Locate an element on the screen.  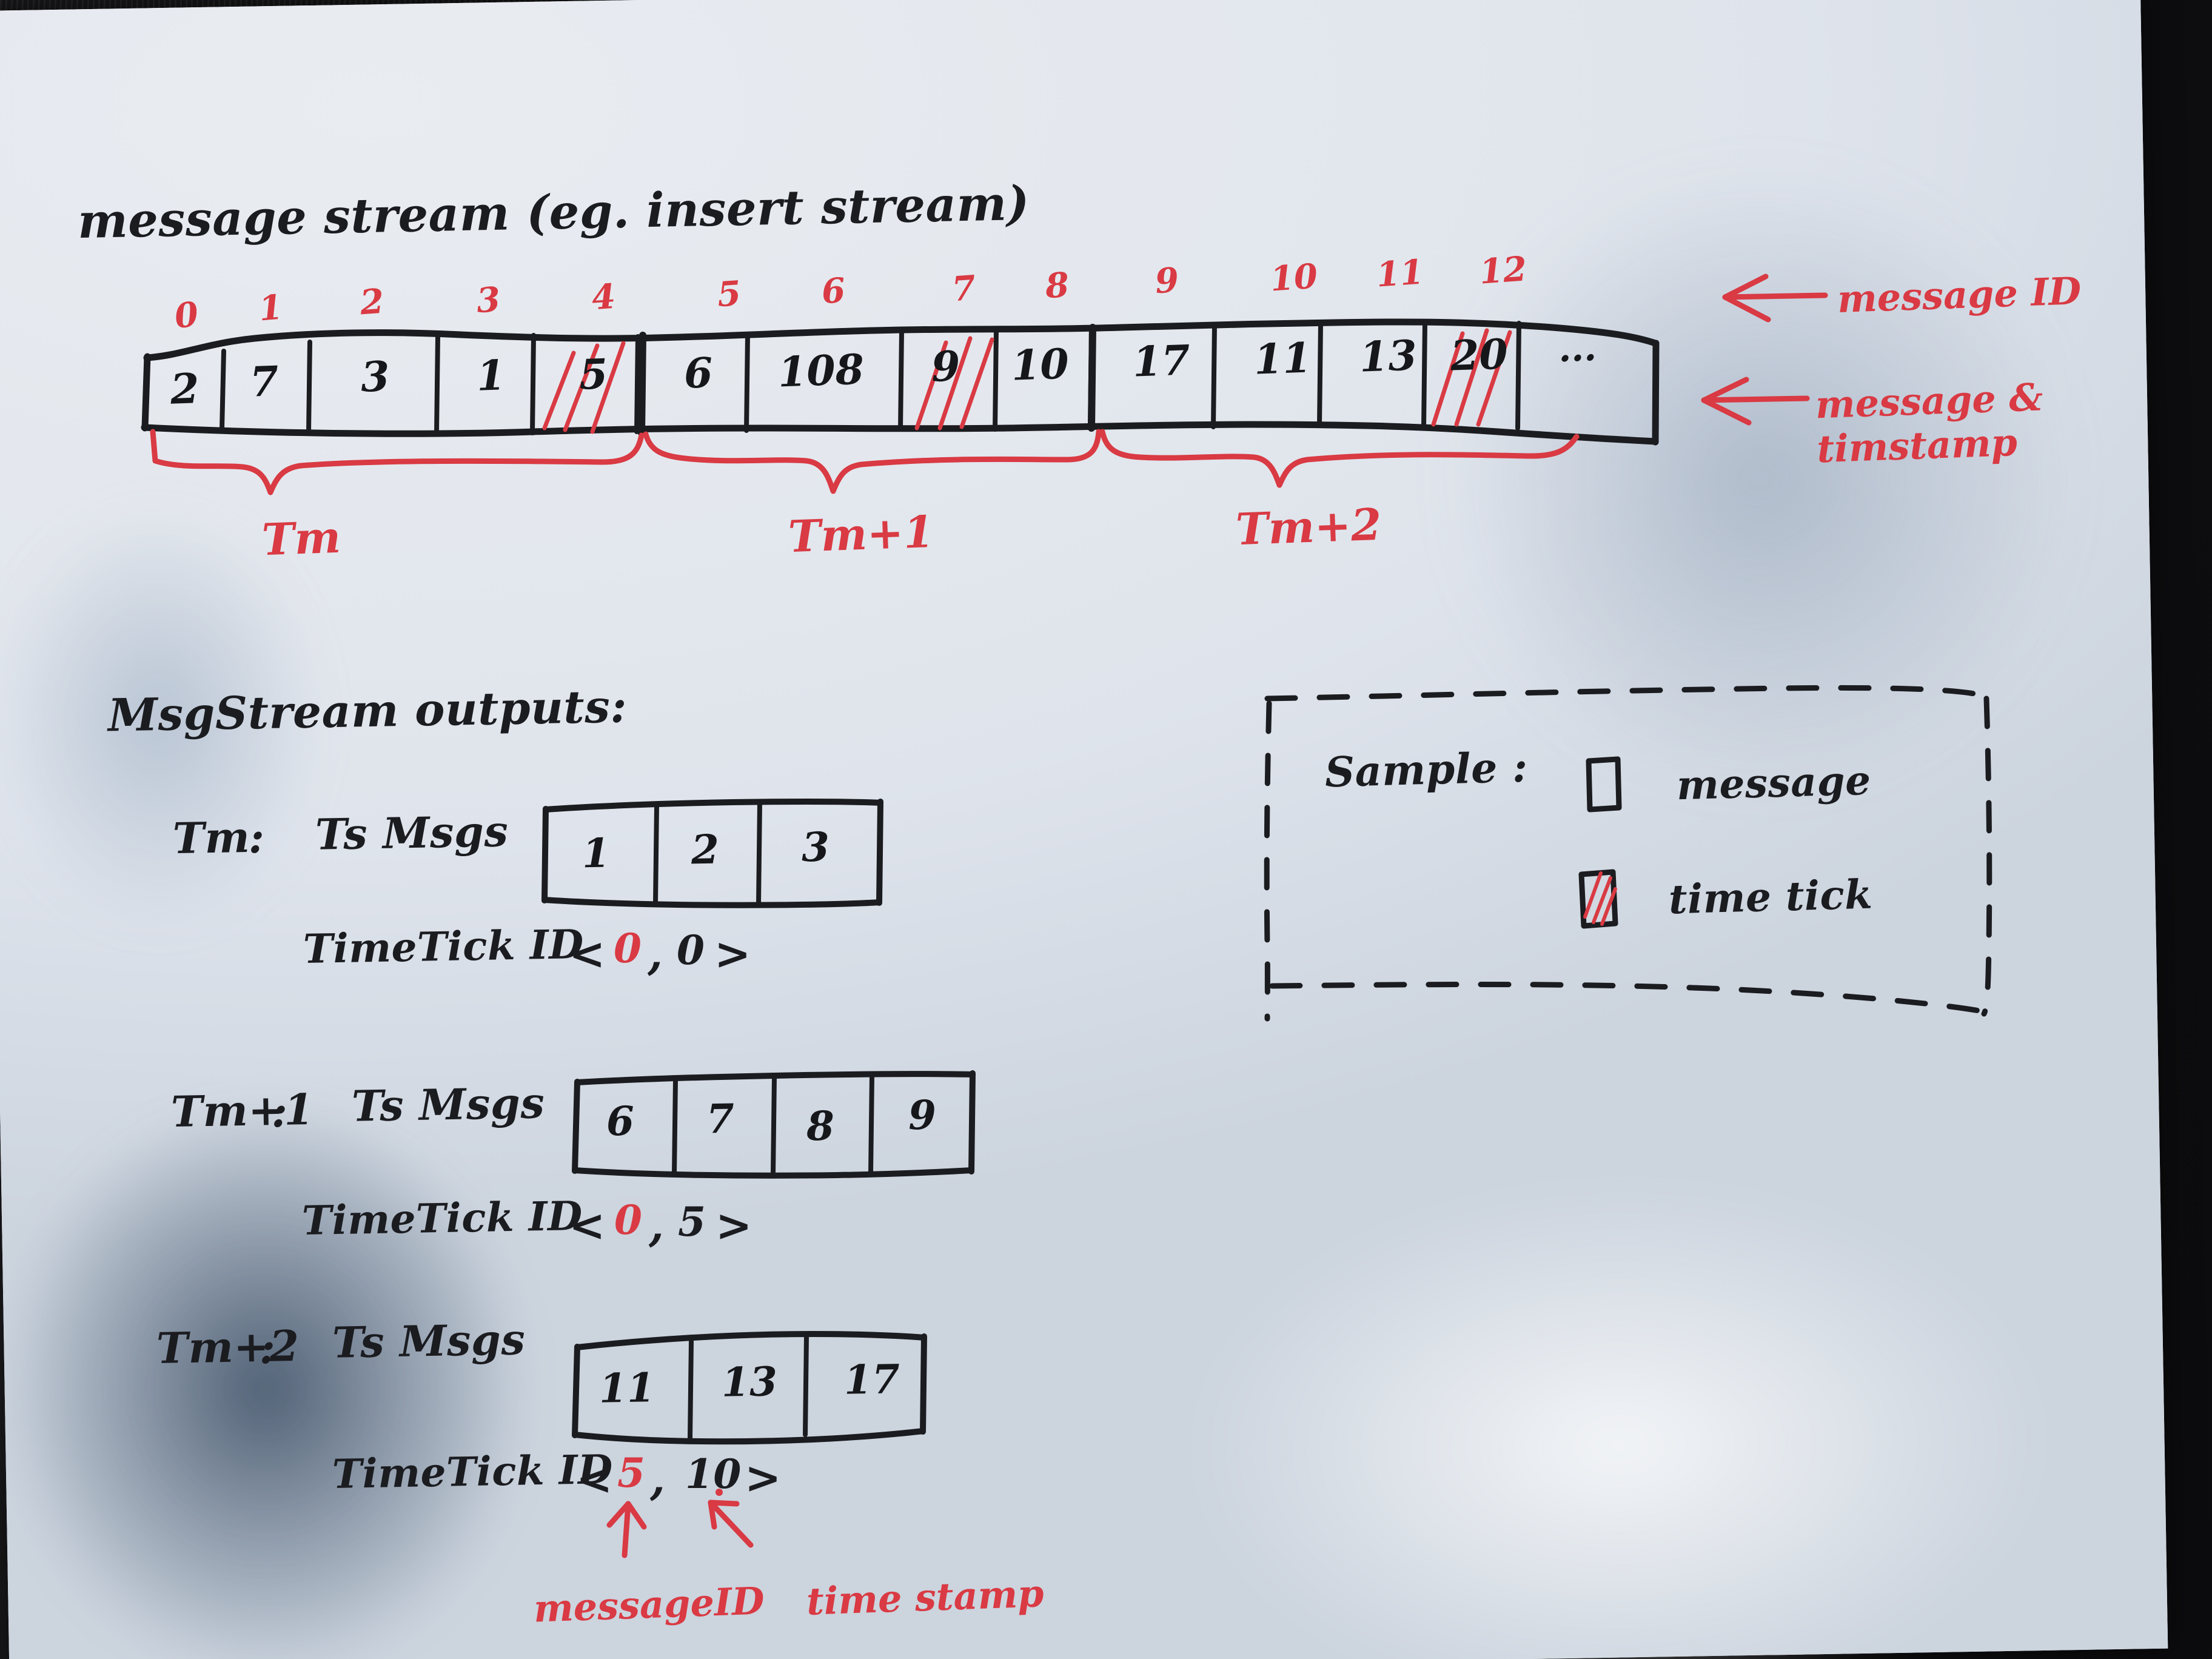
paper-shadow-mid-left is located at coordinates (187, 717).